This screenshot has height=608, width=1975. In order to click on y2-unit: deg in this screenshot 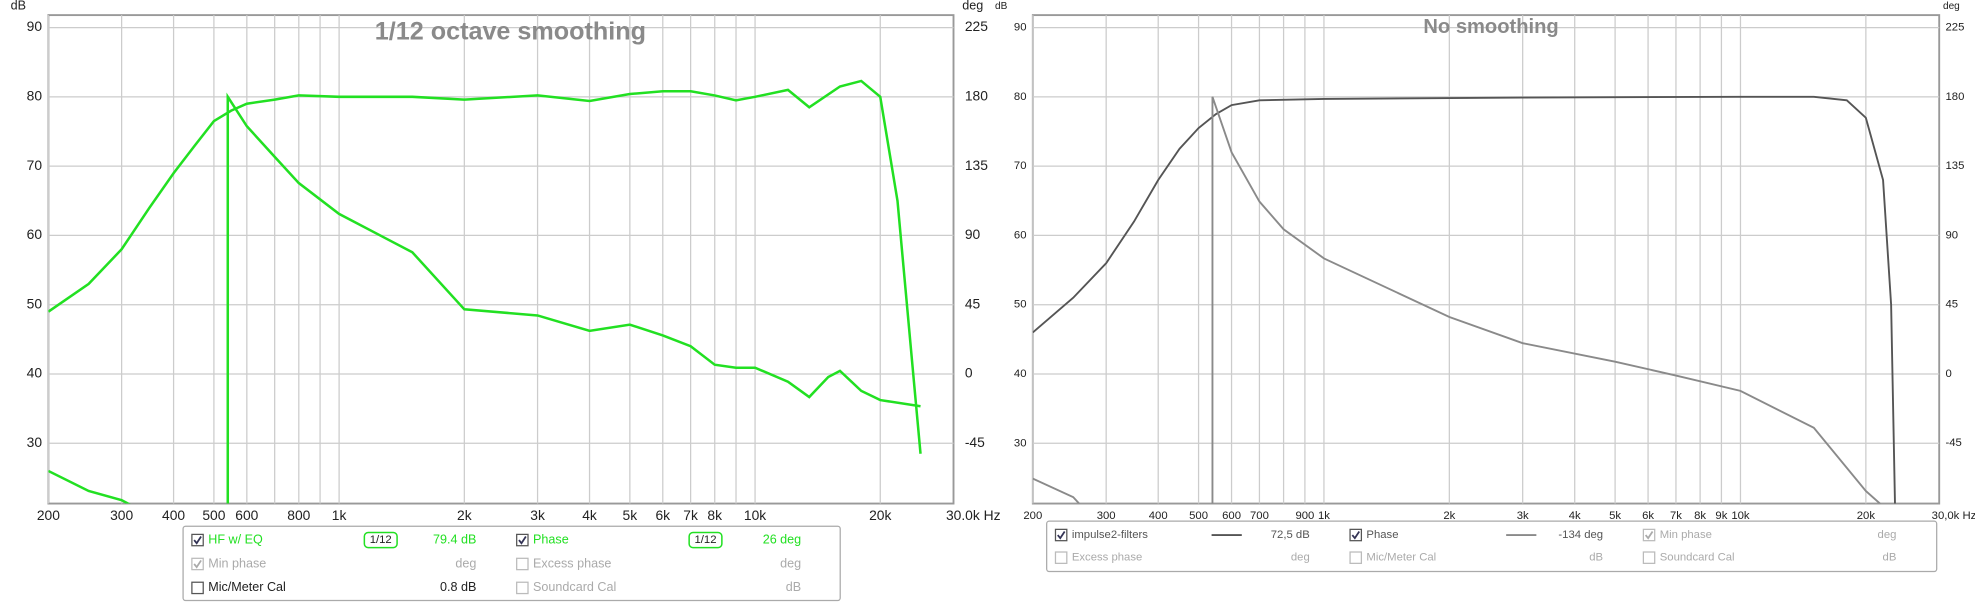, I will do `click(972, 6)`.